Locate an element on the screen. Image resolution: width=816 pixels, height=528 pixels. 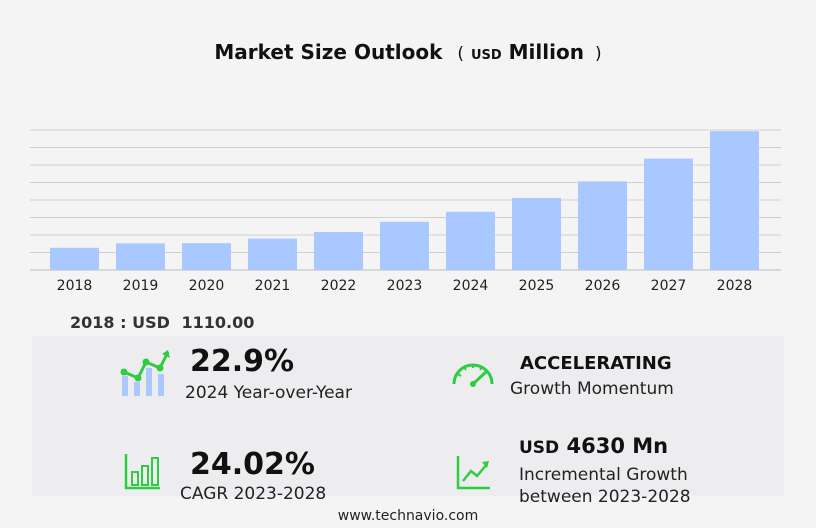
incremental-value: USD 4630 Mn is located at coordinates (593, 446).